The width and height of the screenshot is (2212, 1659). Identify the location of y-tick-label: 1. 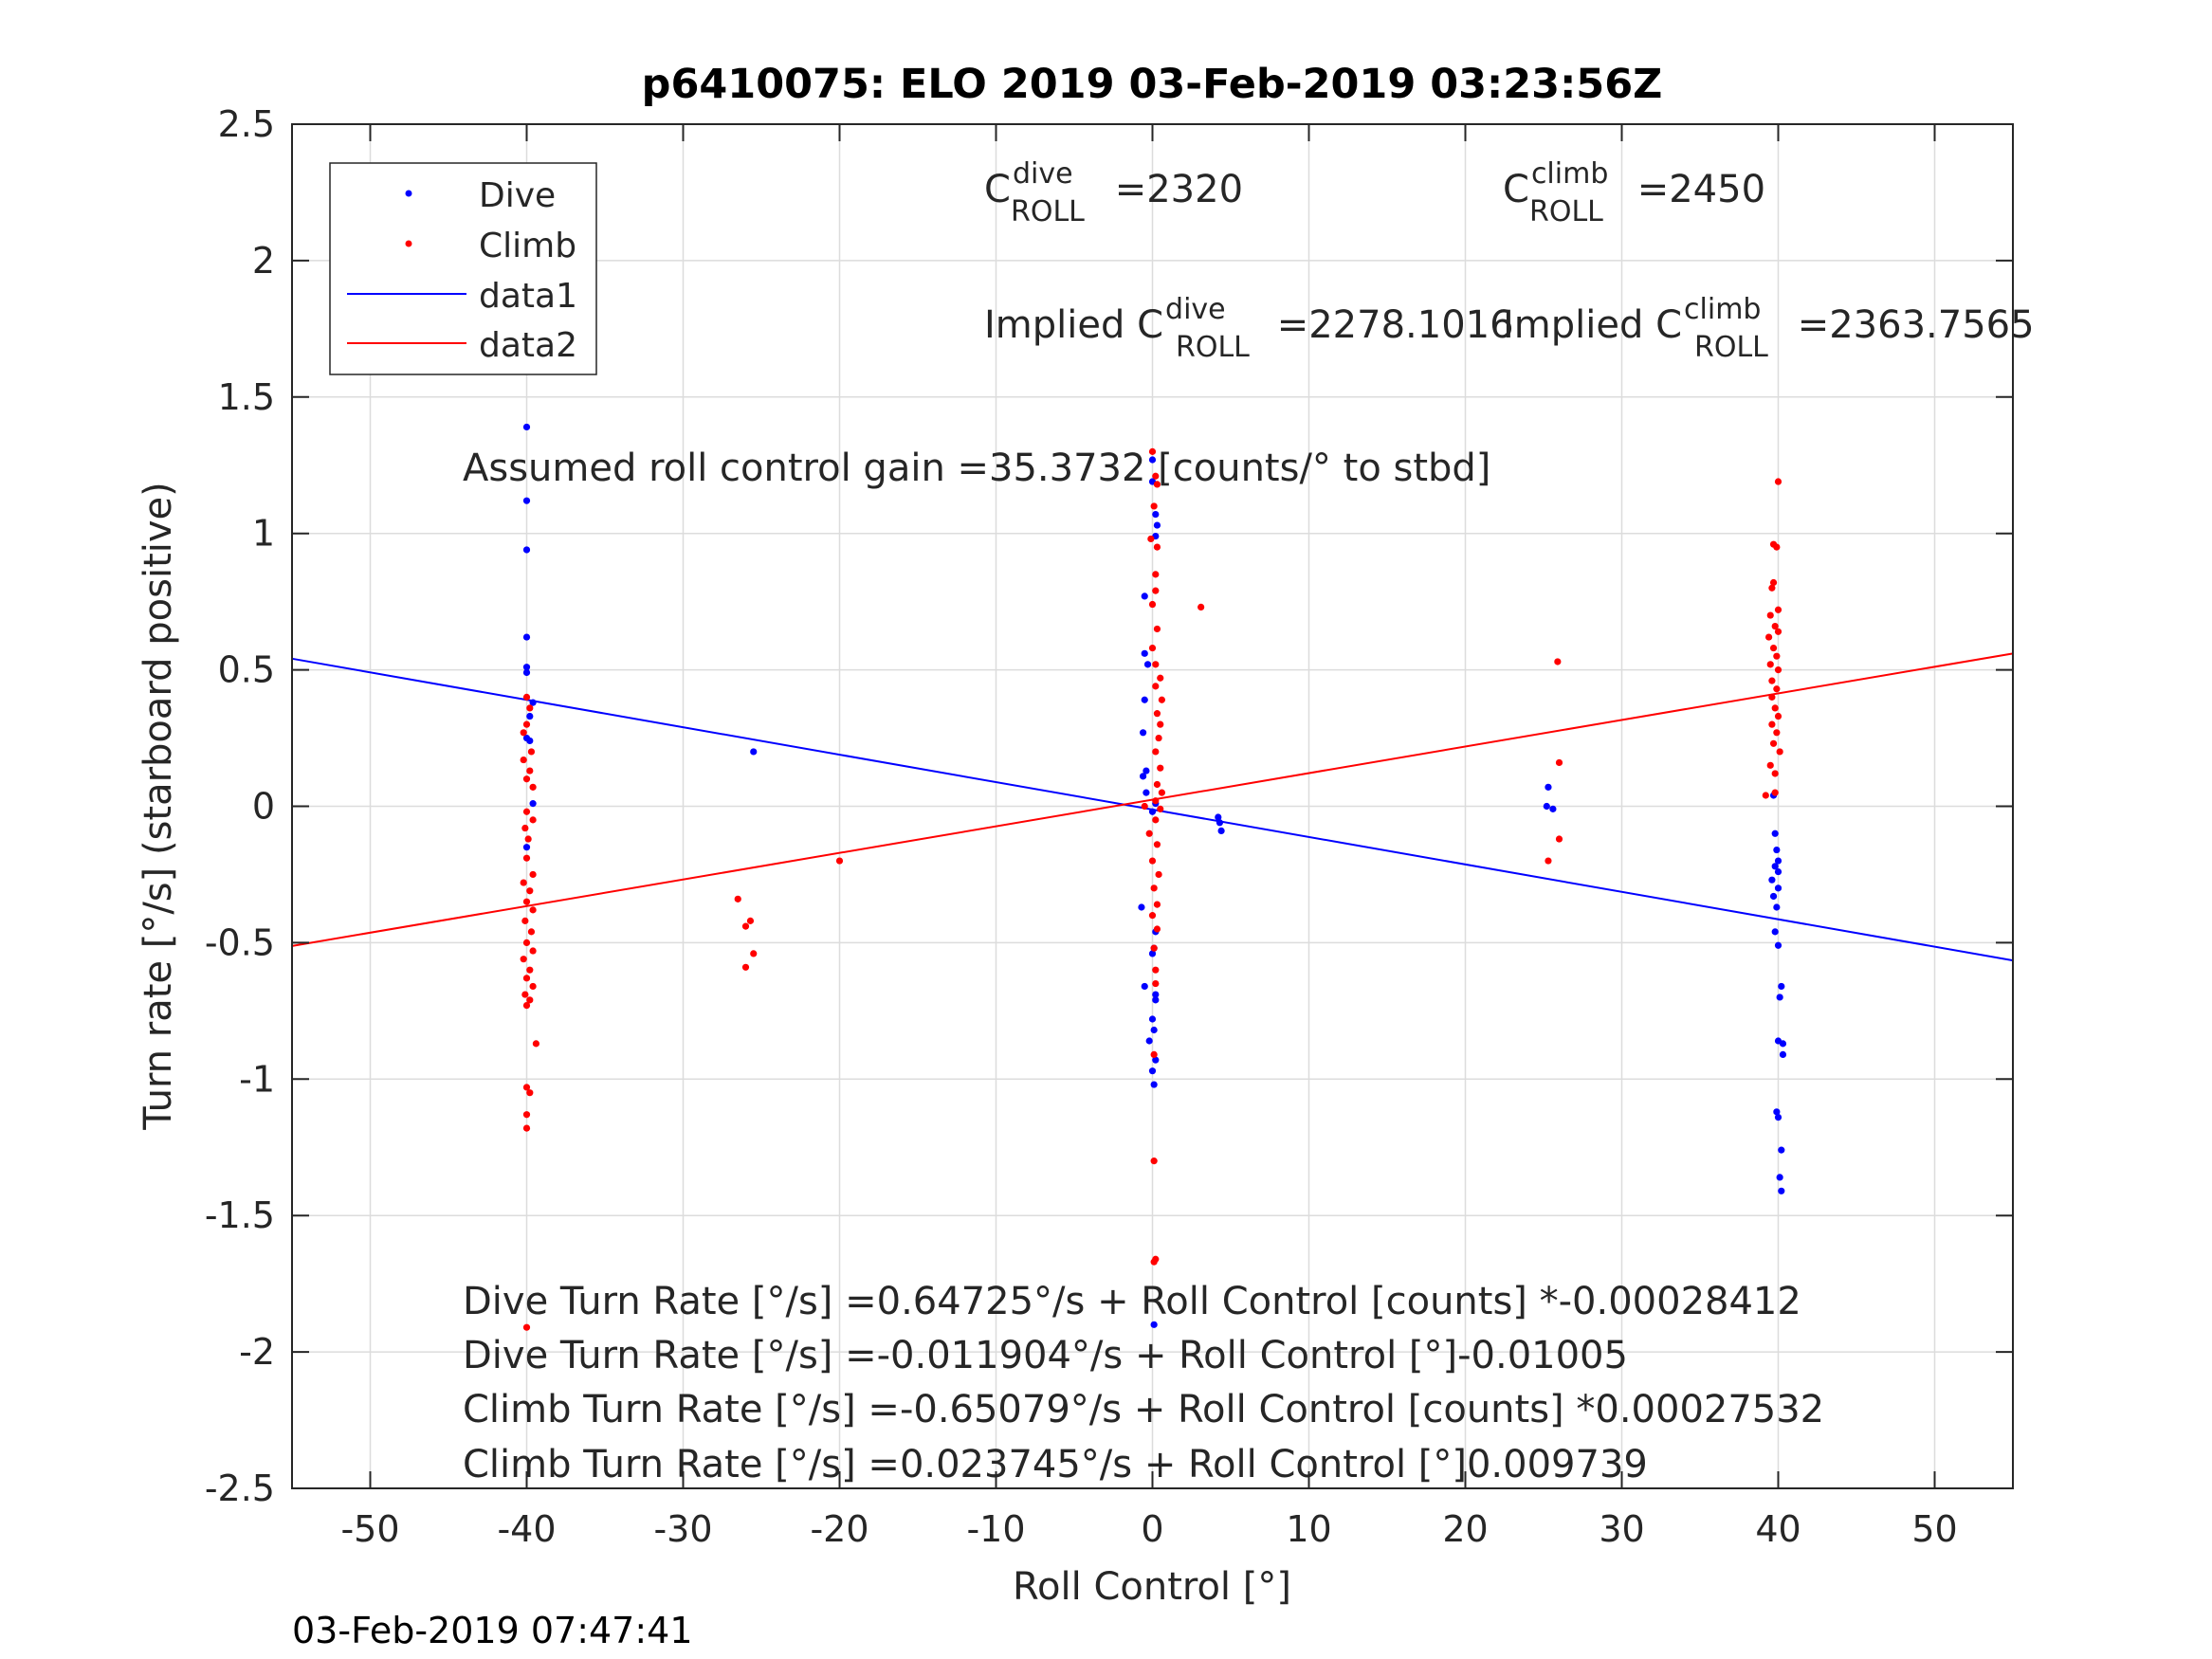
(263, 534).